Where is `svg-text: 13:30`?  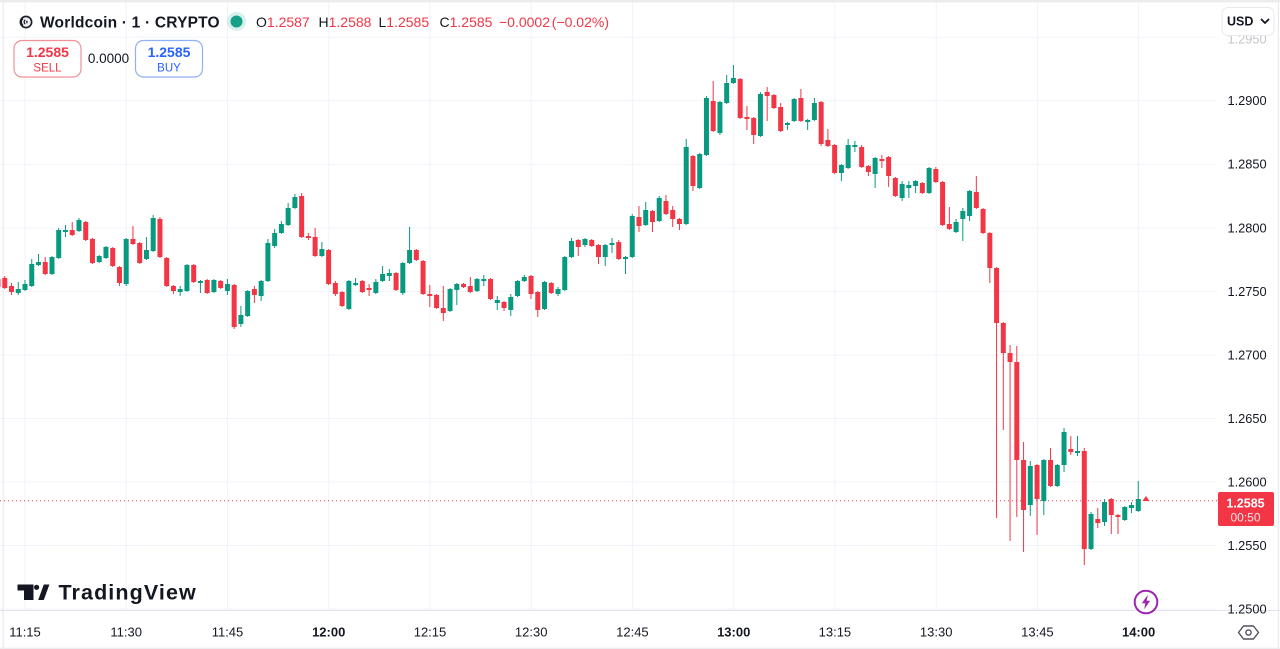
svg-text: 13:30 is located at coordinates (936, 632).